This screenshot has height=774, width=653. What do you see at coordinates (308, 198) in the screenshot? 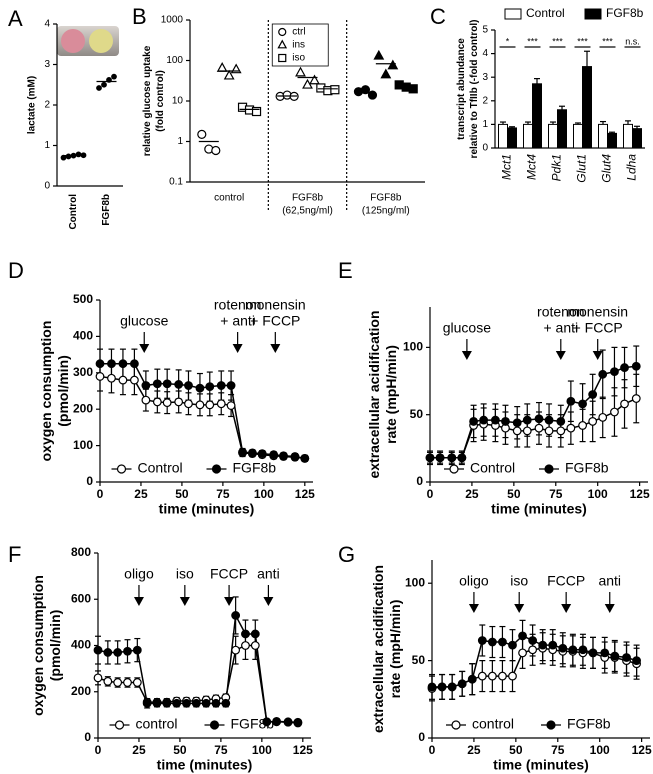
I see `x-tick-label: FGF8b` at bounding box center [308, 198].